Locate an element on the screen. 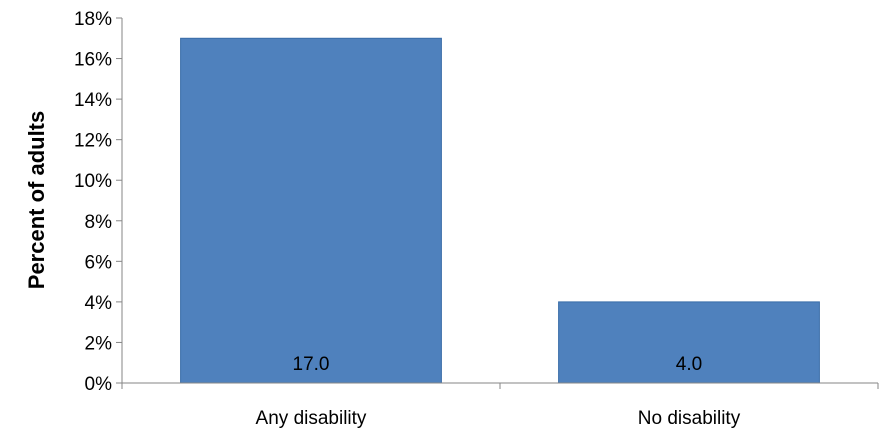 This screenshot has height=432, width=891. y-tick-label: 16% is located at coordinates (93, 60).